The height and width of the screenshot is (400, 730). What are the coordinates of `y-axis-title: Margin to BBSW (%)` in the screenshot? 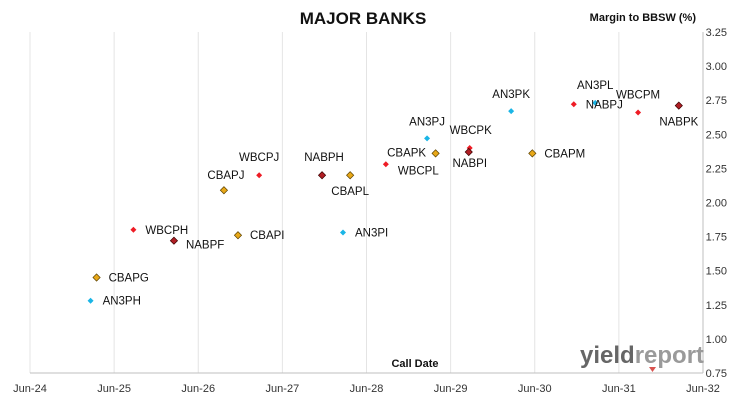 It's located at (643, 18).